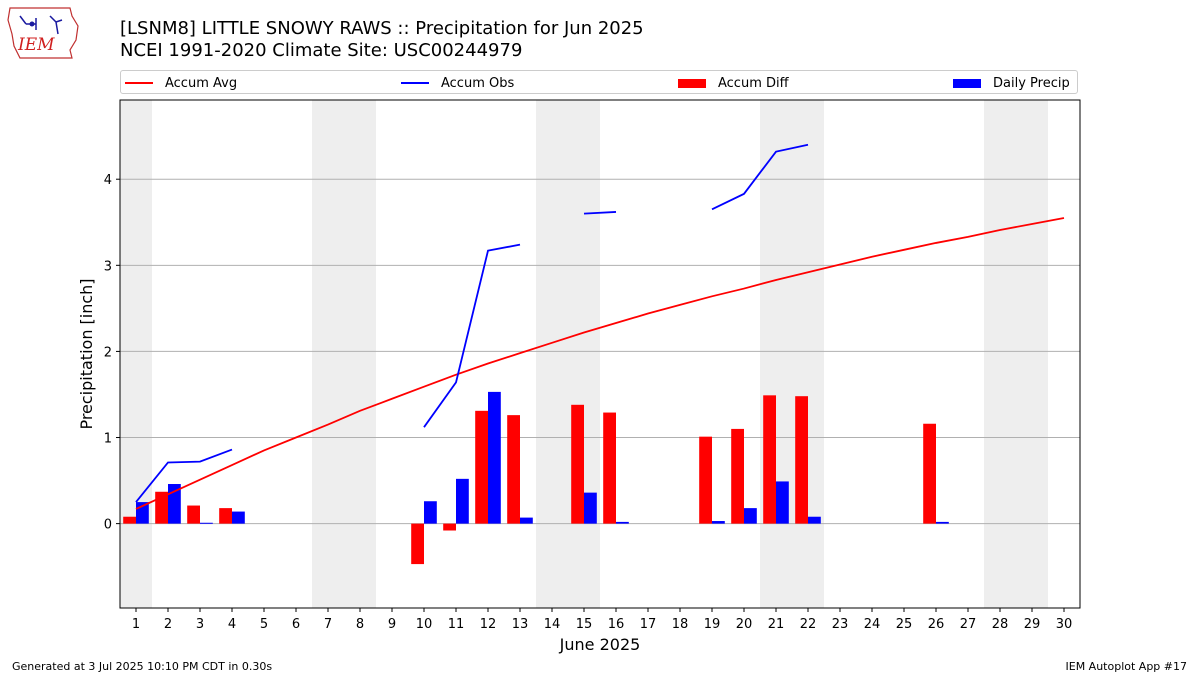 Image resolution: width=1200 pixels, height=675 pixels. What do you see at coordinates (808, 624) in the screenshot?
I see `x-tick-label: 22` at bounding box center [808, 624].